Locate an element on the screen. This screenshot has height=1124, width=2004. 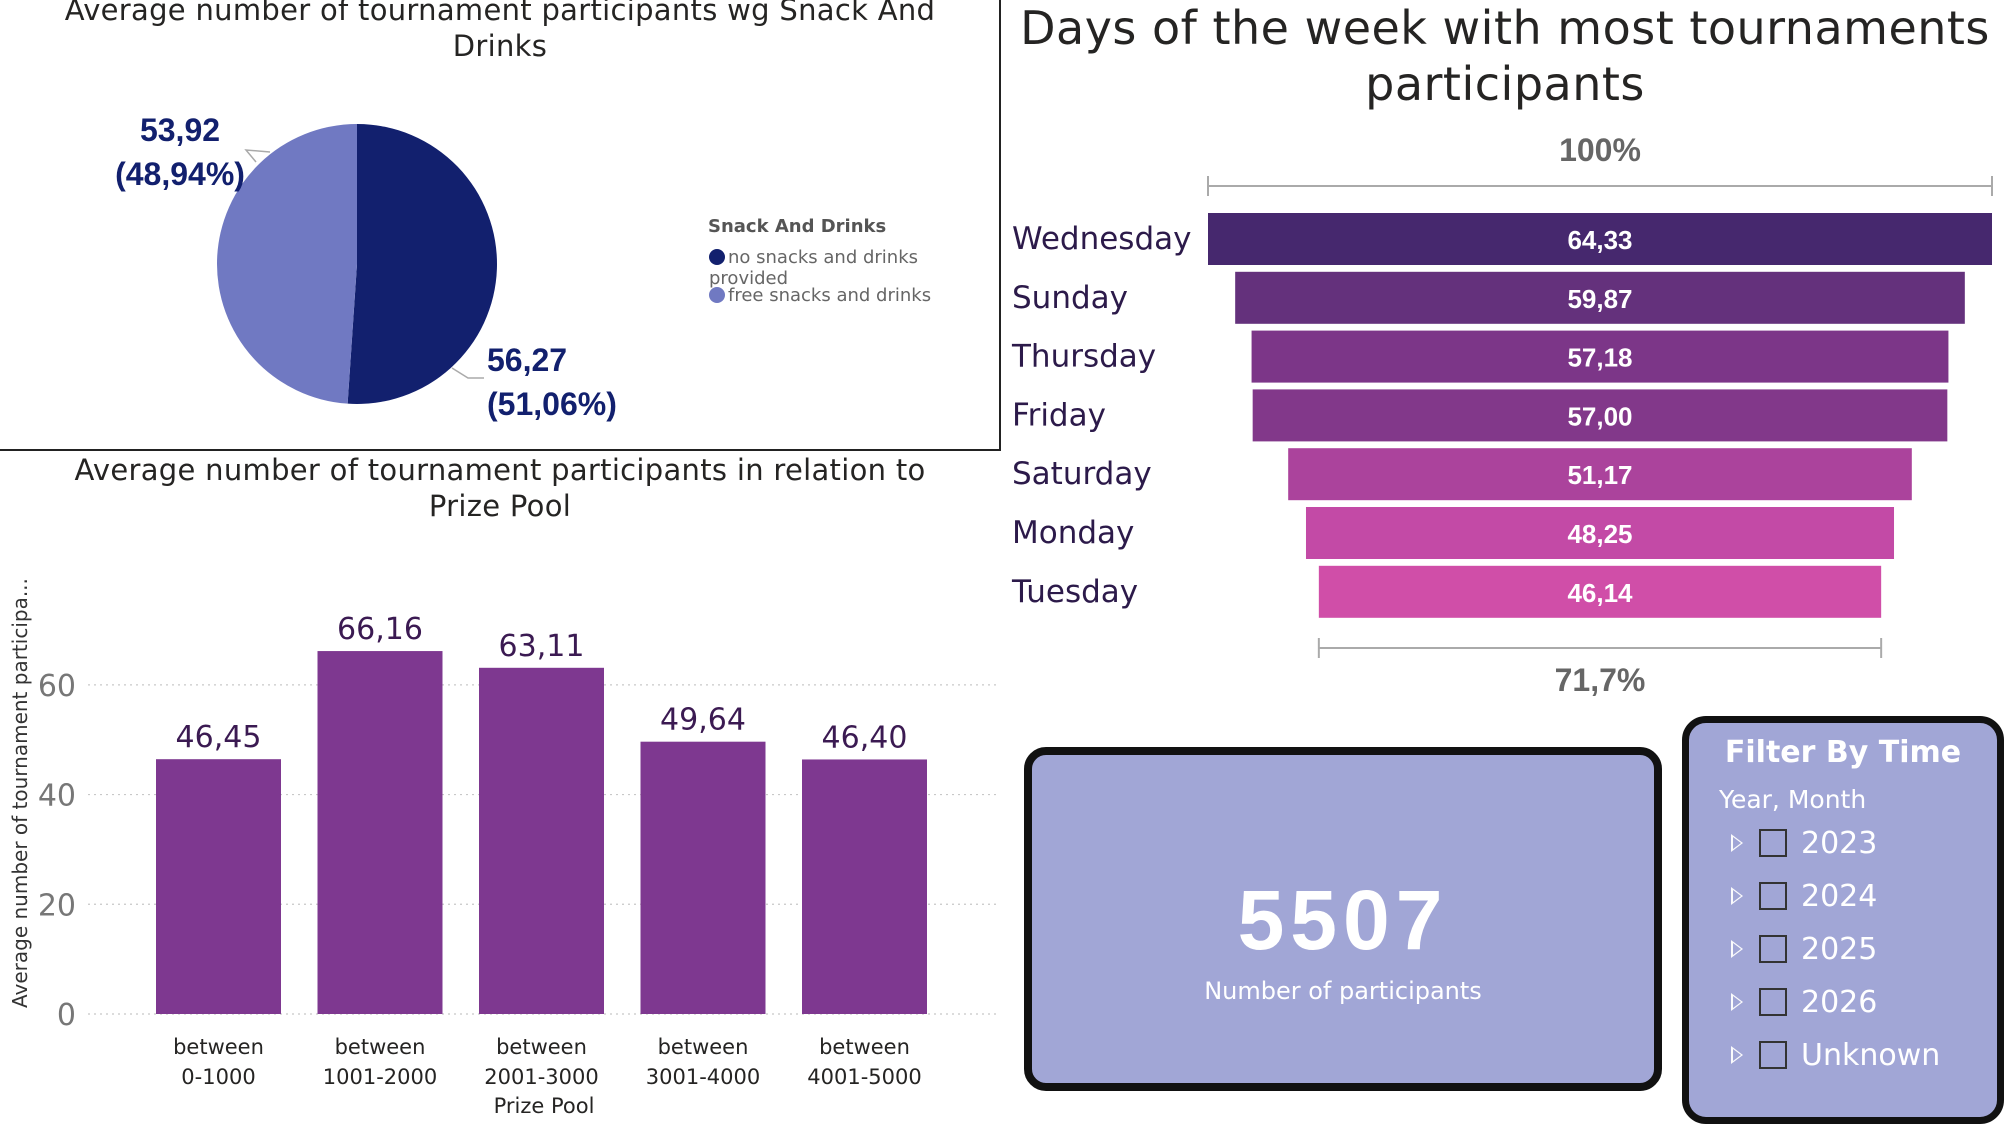
legend-item-no-snacks: no snacks and drinks provided is located at coordinates (854, 268).